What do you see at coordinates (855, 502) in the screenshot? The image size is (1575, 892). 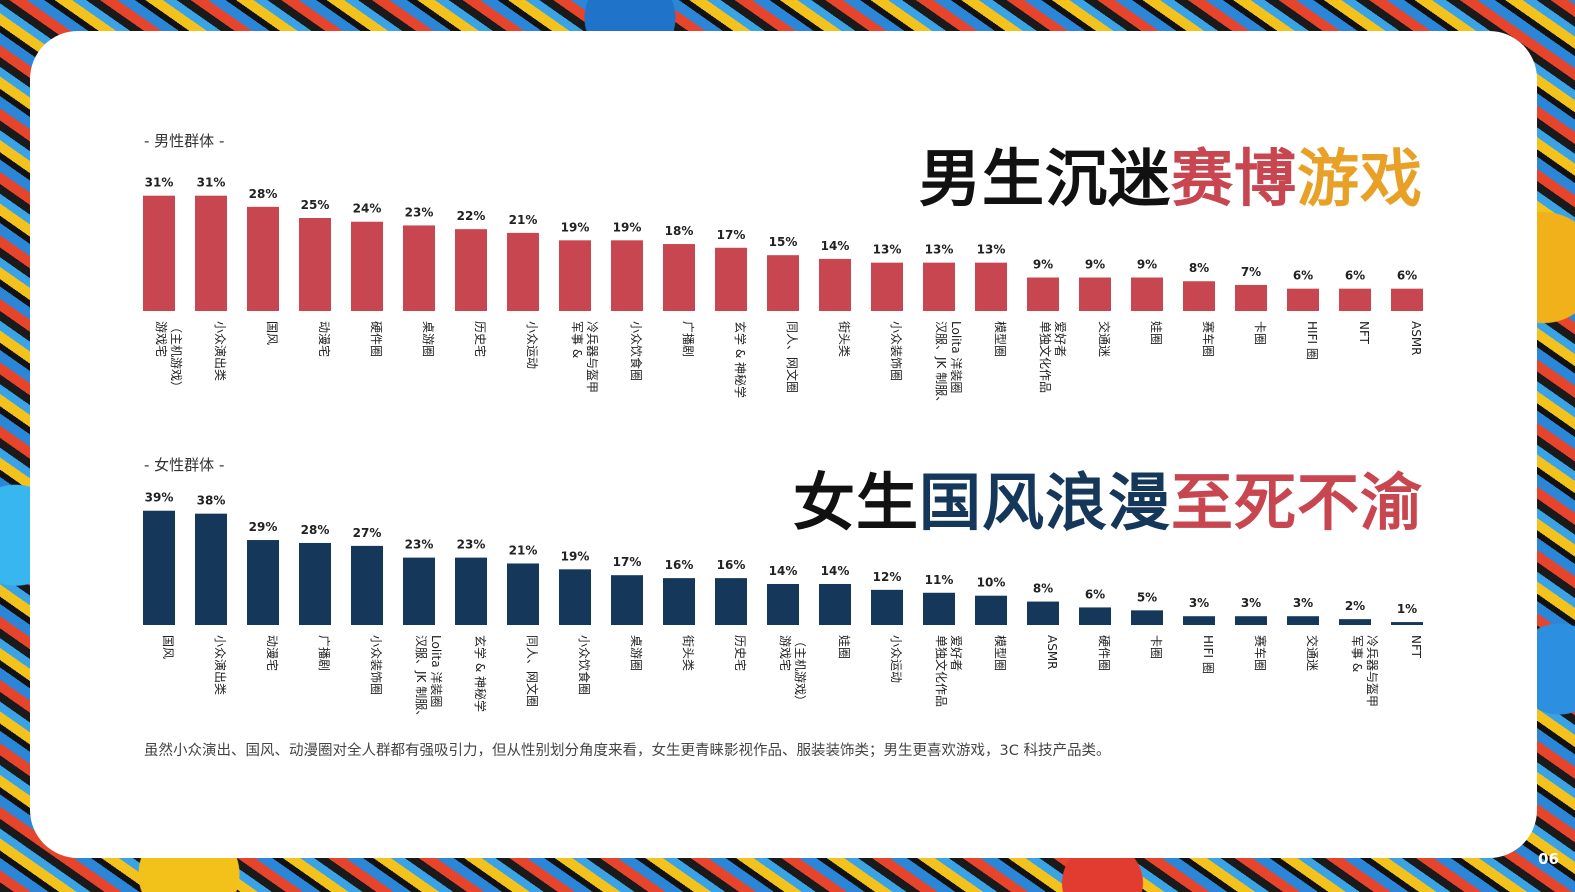 I see `female-headline-black: 女生` at bounding box center [855, 502].